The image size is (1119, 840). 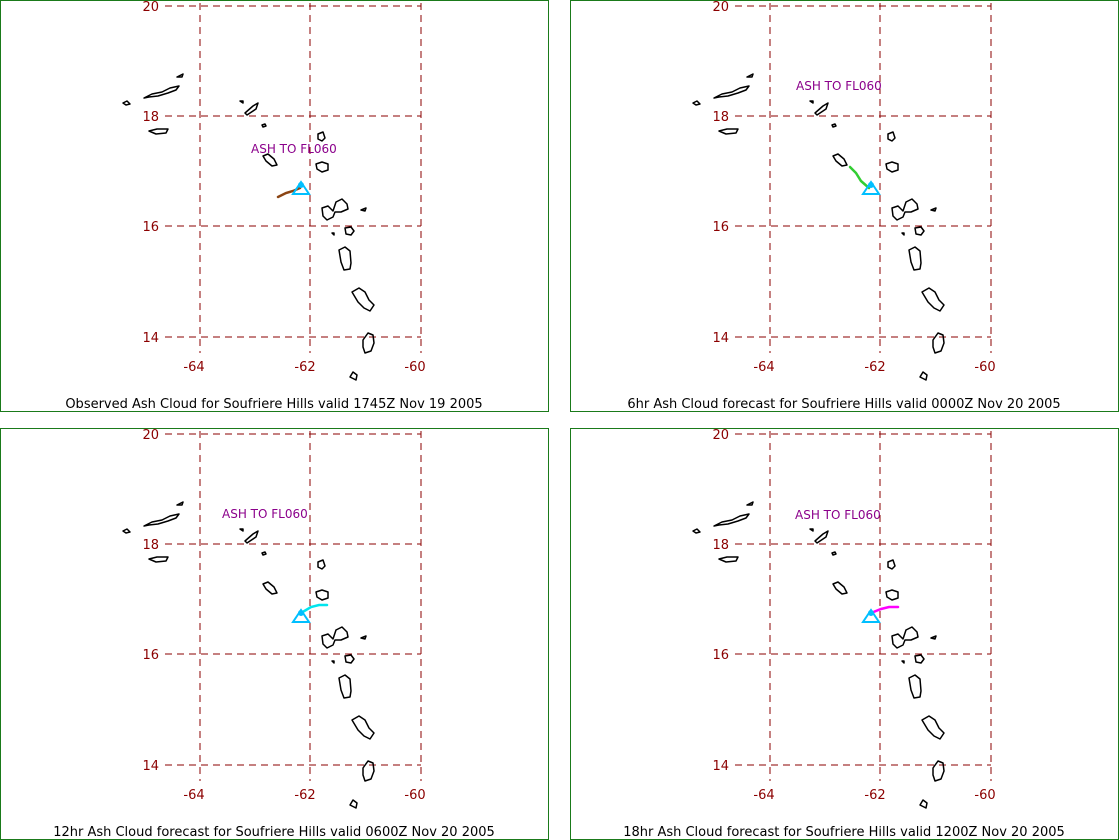 What do you see at coordinates (301, 185) in the screenshot?
I see `vent-dot` at bounding box center [301, 185].